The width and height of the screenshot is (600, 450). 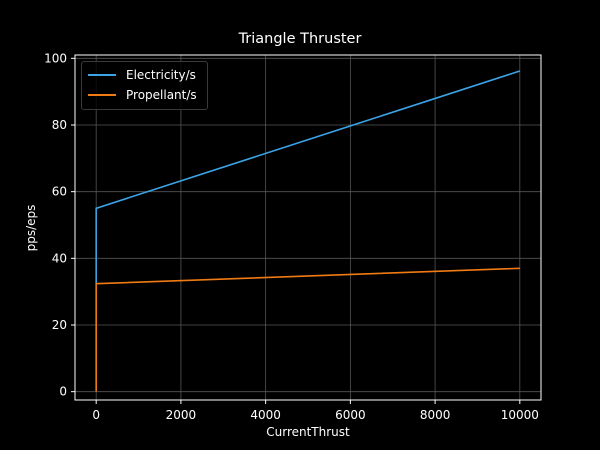 What do you see at coordinates (144, 85) in the screenshot?
I see `legend: Electricity/s Propellant/s` at bounding box center [144, 85].